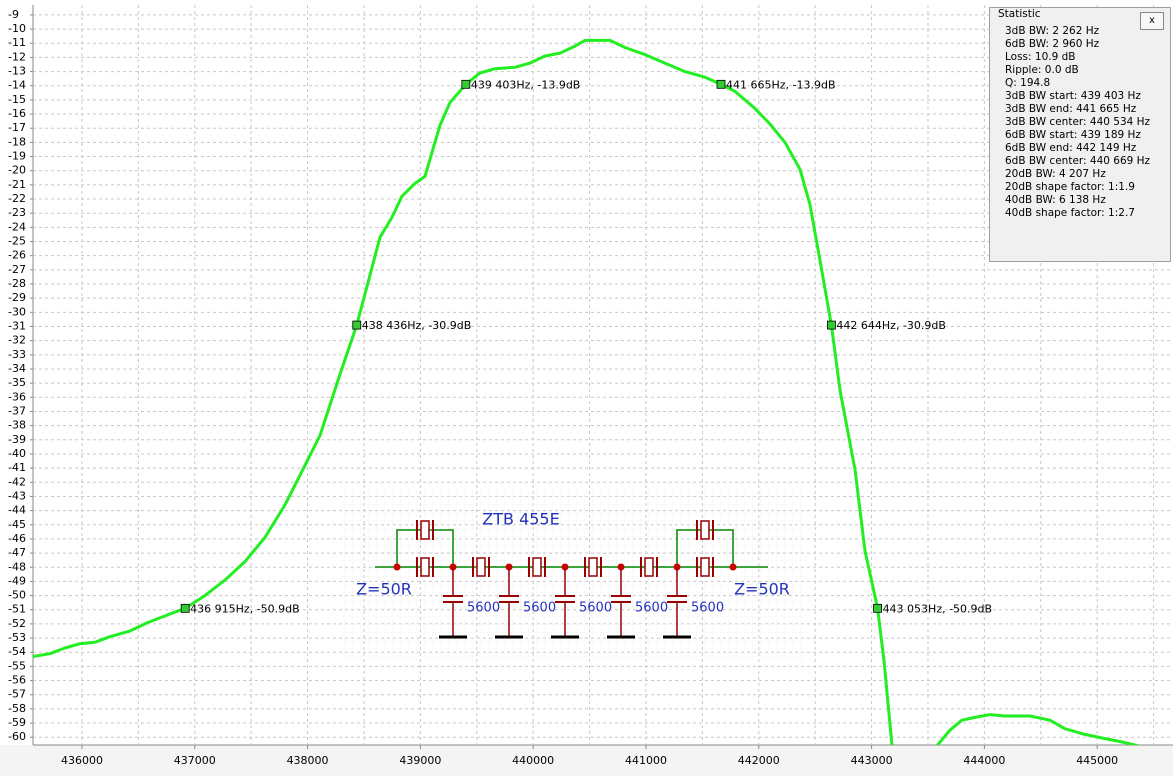  What do you see at coordinates (1019, 14) in the screenshot?
I see `panel-title: Statistic` at bounding box center [1019, 14].